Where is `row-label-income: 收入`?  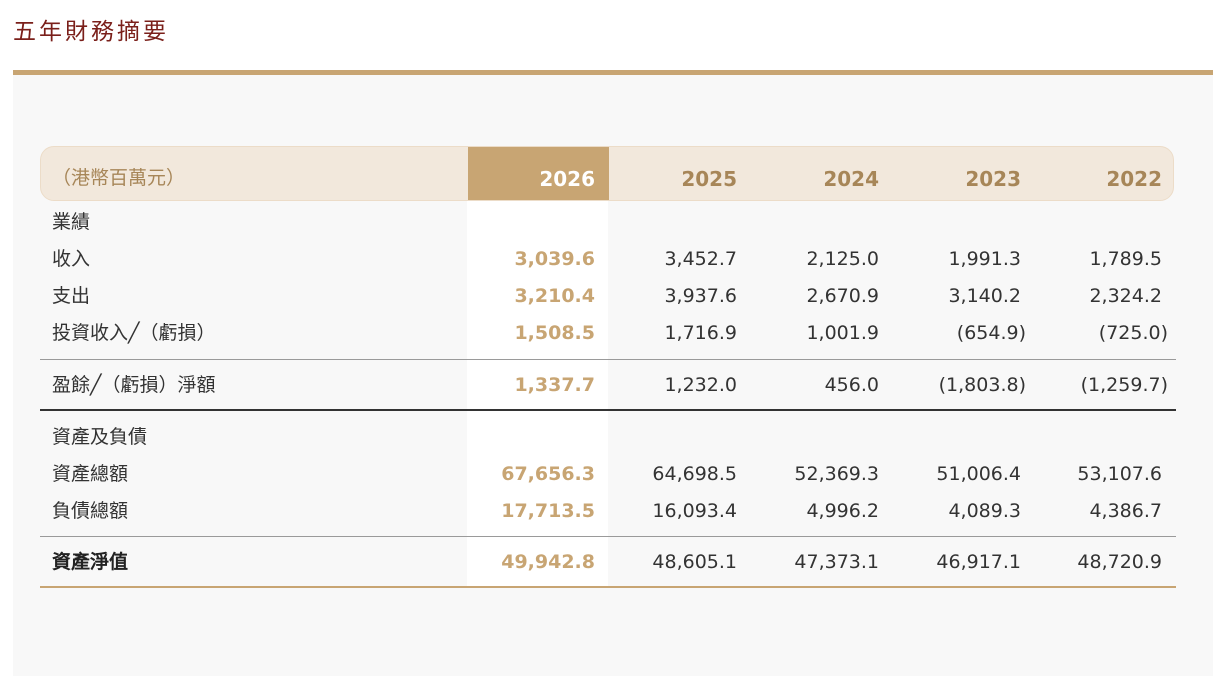
row-label-income: 收入 is located at coordinates (71, 259).